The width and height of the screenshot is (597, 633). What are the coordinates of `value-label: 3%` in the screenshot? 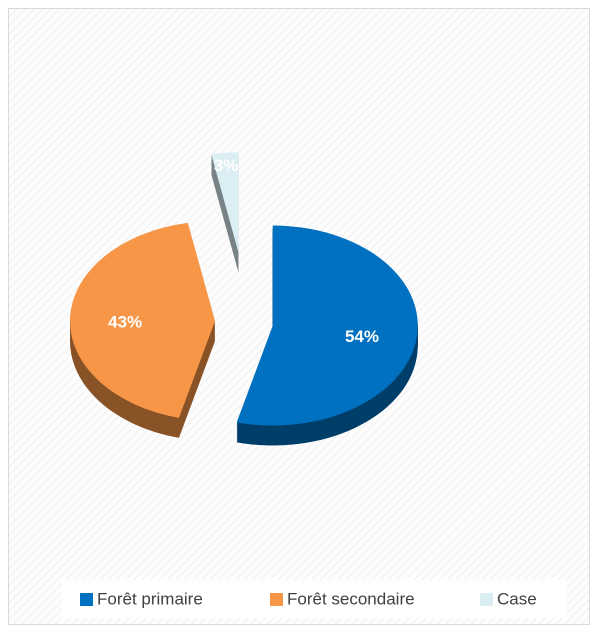 It's located at (226, 165).